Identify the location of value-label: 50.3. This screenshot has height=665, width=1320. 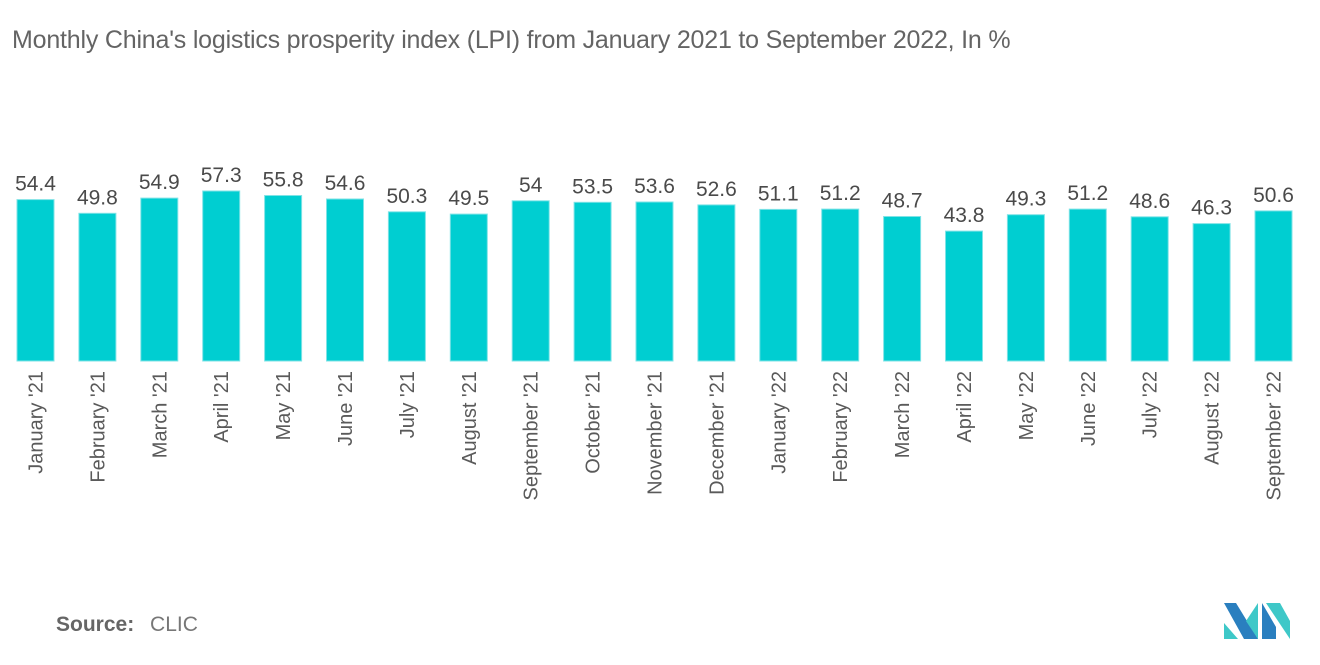
(406, 196).